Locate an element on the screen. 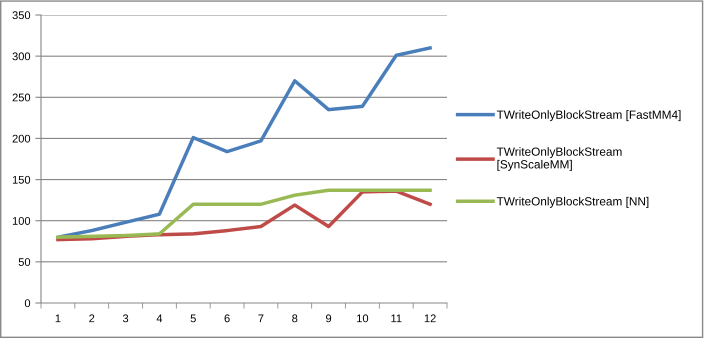  x-tick-label: 3 is located at coordinates (125, 318).